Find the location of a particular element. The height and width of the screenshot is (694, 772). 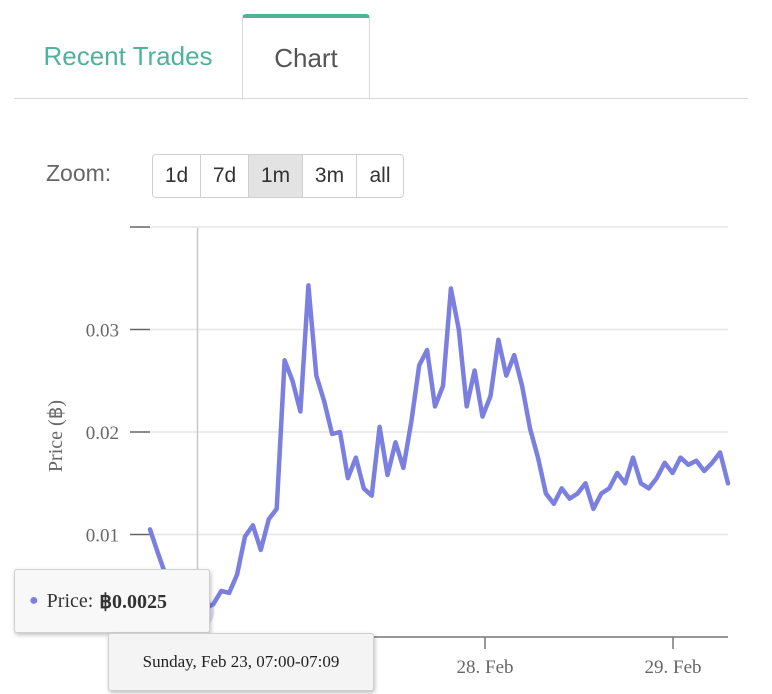

zoom-button-group: 1d 7d 1m 3m all is located at coordinates (278, 176).